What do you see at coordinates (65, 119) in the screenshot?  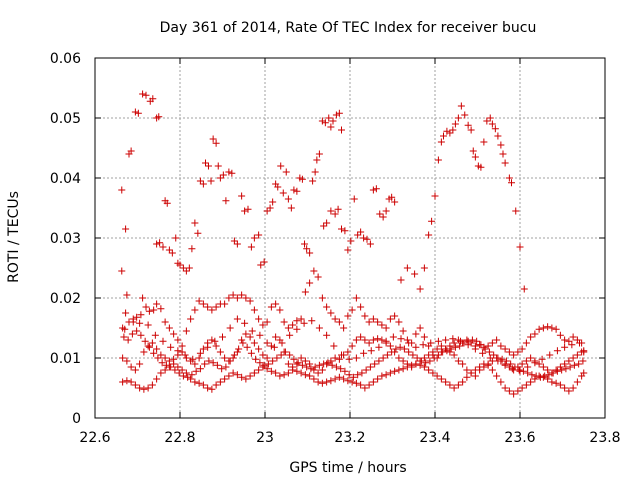 I see `y-tick-label: 0.05` at bounding box center [65, 119].